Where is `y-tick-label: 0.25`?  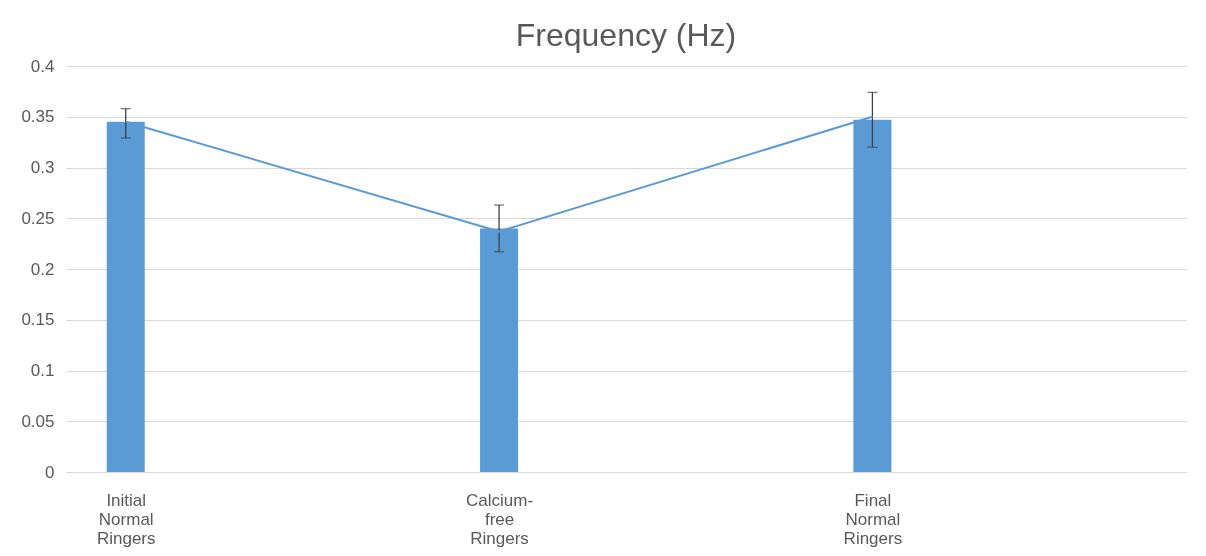 y-tick-label: 0.25 is located at coordinates (38, 218).